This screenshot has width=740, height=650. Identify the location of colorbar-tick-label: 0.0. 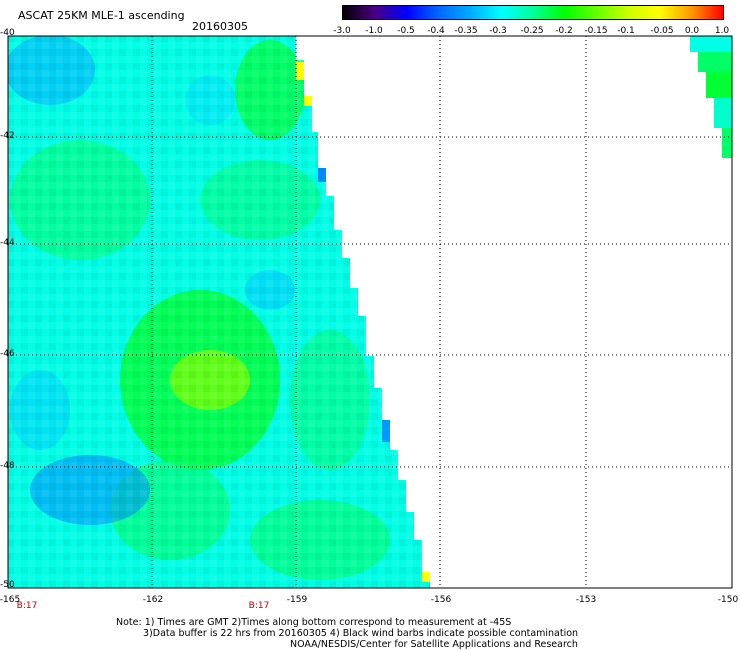
(692, 31).